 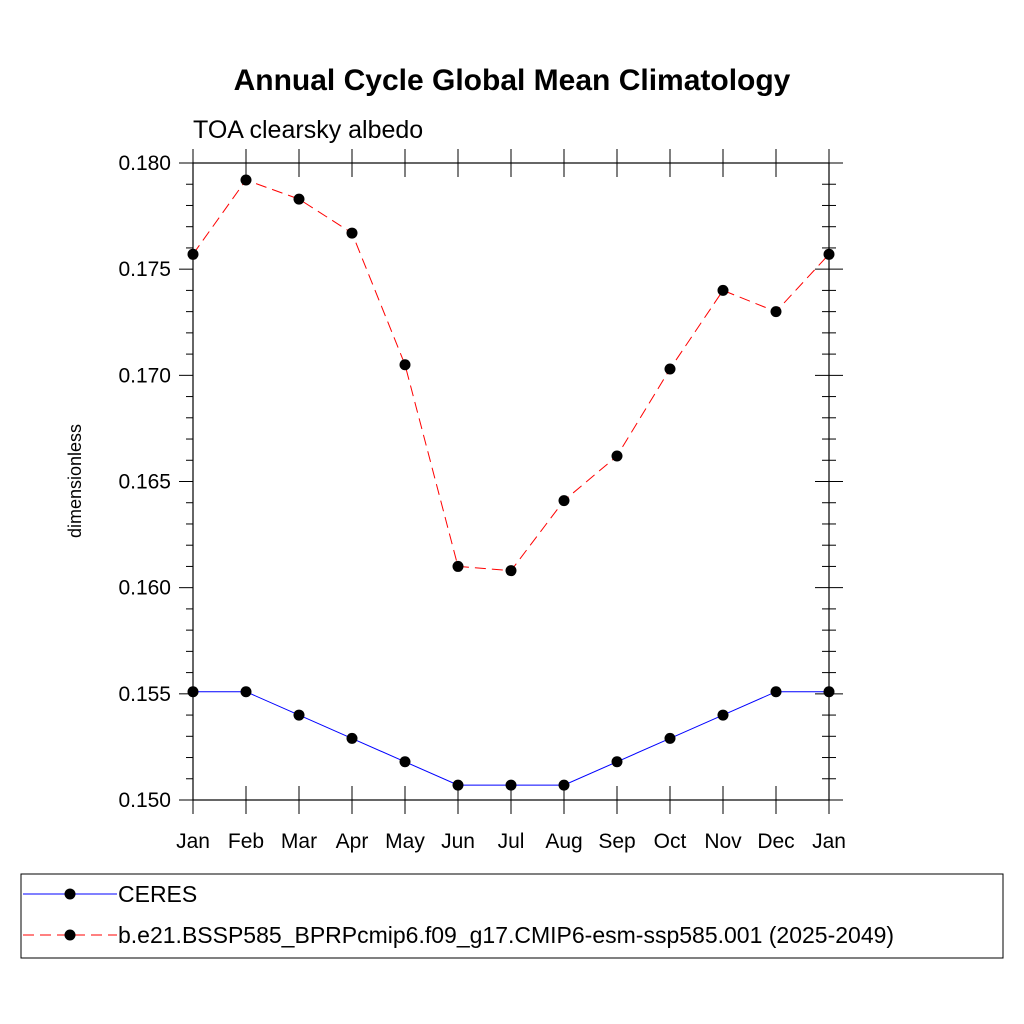 What do you see at coordinates (144, 588) in the screenshot?
I see `y-tick-label: 0.160` at bounding box center [144, 588].